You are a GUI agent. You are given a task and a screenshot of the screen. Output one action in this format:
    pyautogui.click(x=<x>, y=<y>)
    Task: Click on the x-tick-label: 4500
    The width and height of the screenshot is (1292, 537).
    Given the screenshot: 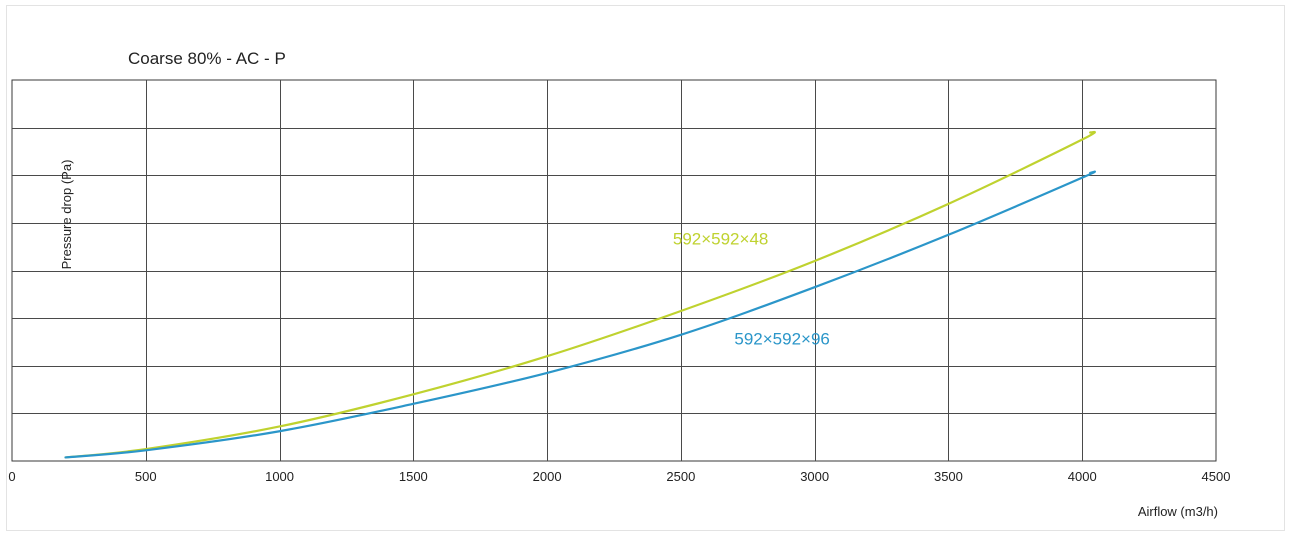 What is the action you would take?
    pyautogui.click(x=1216, y=476)
    